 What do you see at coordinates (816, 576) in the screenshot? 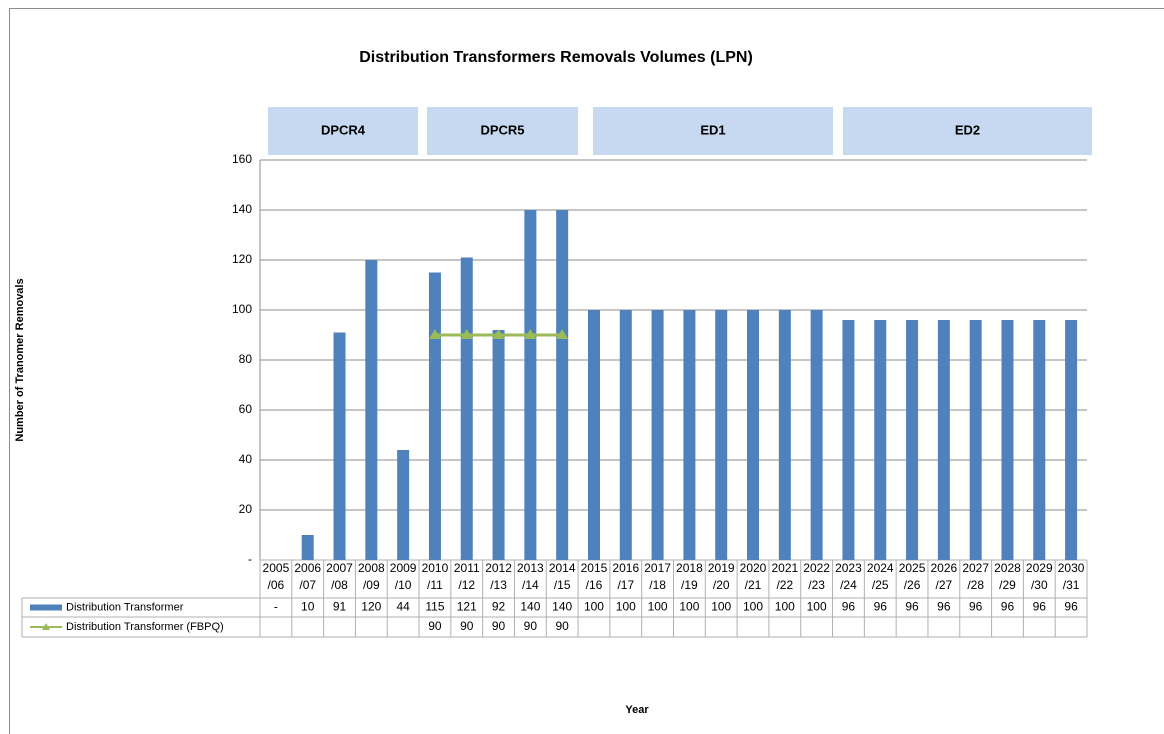
I see `x-tick-label: 2022/23` at bounding box center [816, 576].